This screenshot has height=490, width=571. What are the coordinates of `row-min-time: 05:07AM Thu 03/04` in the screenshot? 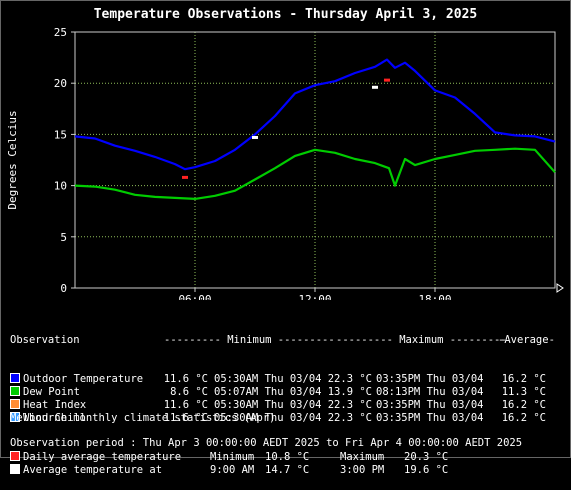 It's located at (268, 392).